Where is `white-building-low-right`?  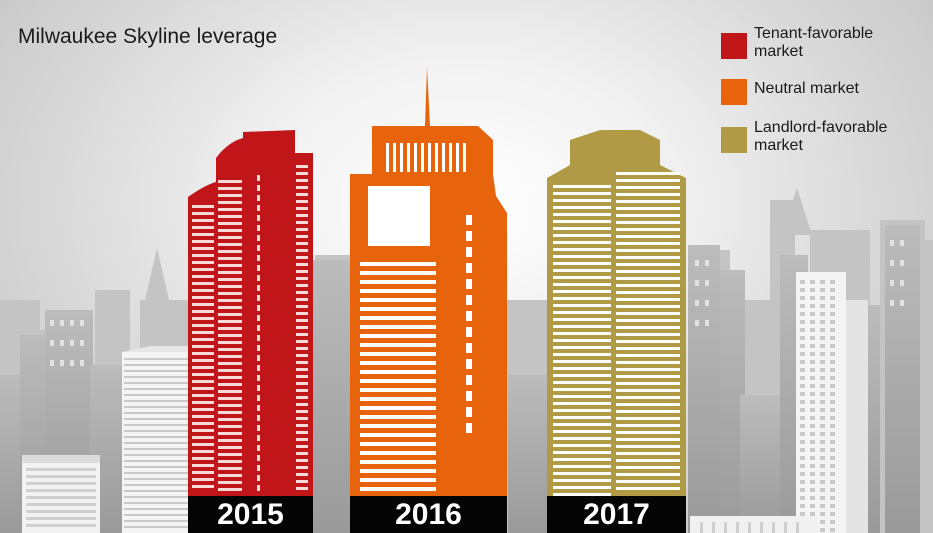 white-building-low-right is located at coordinates (754, 524).